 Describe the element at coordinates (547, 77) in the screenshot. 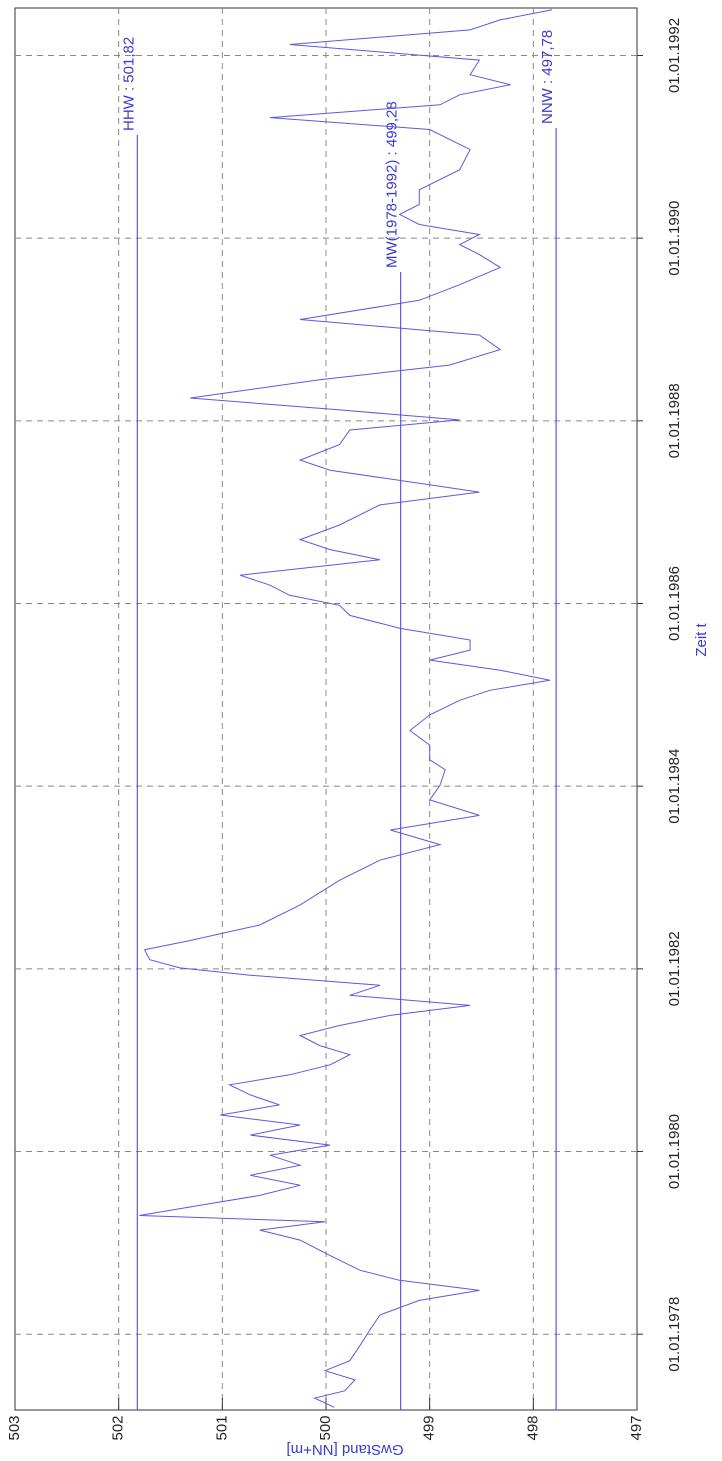

I see `reference-label: NNW : 497,78` at that location.